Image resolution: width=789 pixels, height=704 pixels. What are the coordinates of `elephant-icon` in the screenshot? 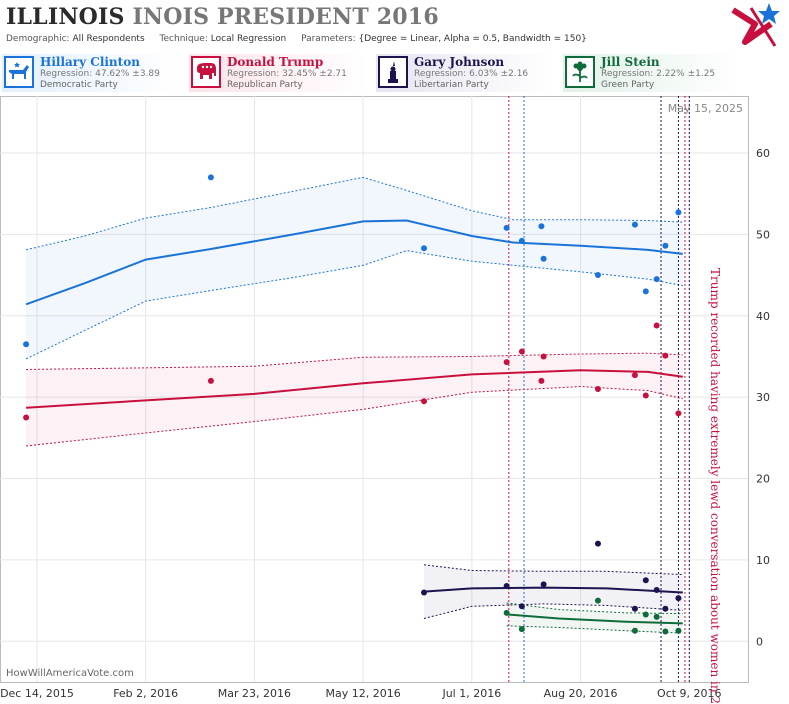 It's located at (206, 72).